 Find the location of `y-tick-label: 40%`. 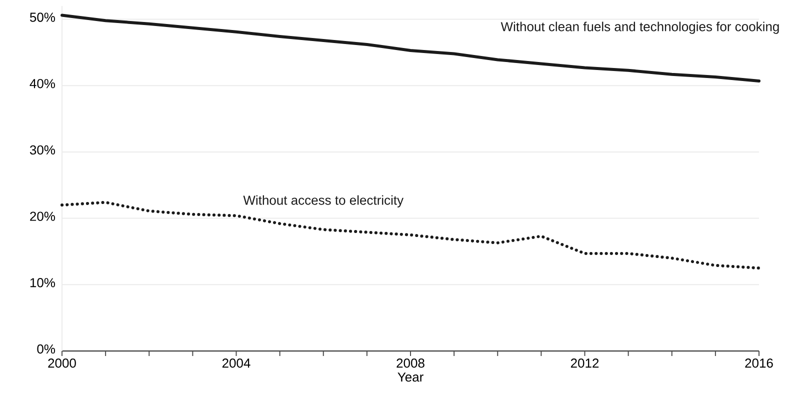

y-tick-label: 40% is located at coordinates (42, 83).